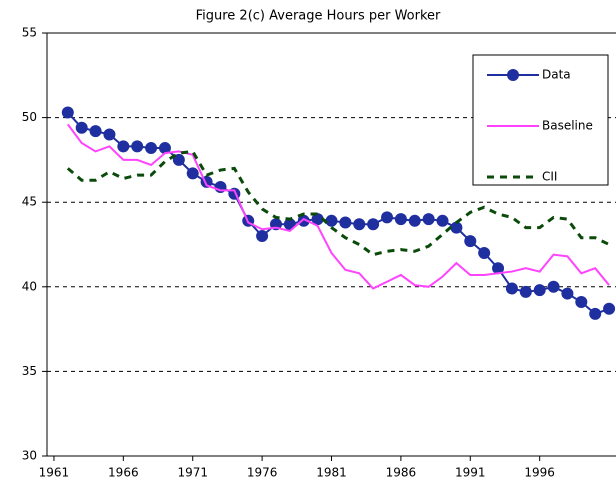 The image size is (616, 485). Describe the element at coordinates (331, 473) in the screenshot. I see `x-tick-label: 1981` at that location.